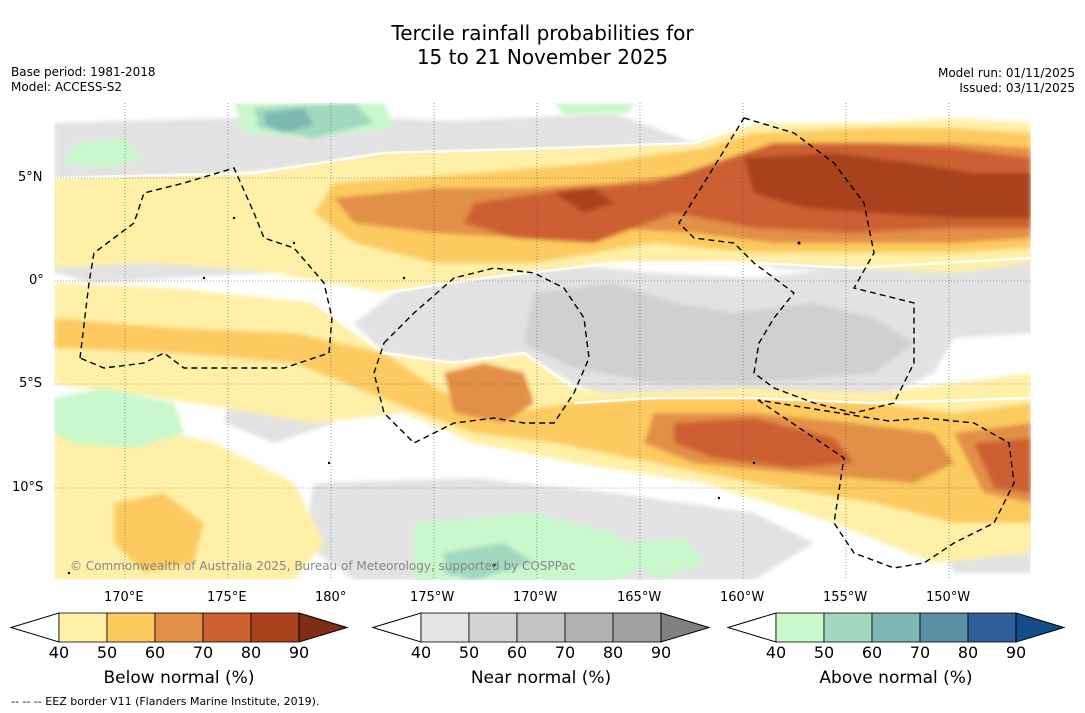  I want to click on legend-colorbars, so click(537, 627).